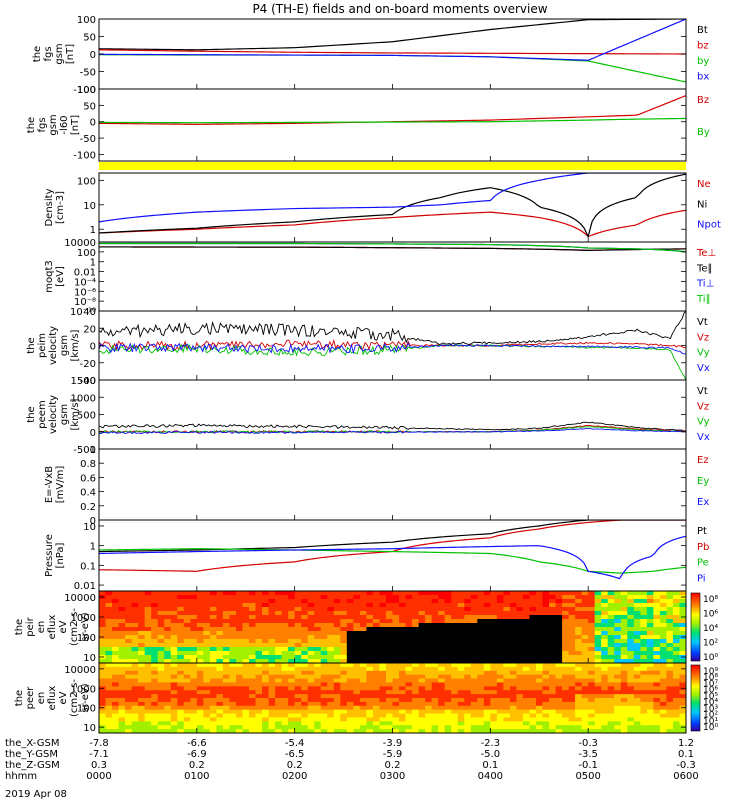  What do you see at coordinates (85, 697) in the screenshot?
I see `y-axis-label-line: sr-eV)` at bounding box center [85, 697].